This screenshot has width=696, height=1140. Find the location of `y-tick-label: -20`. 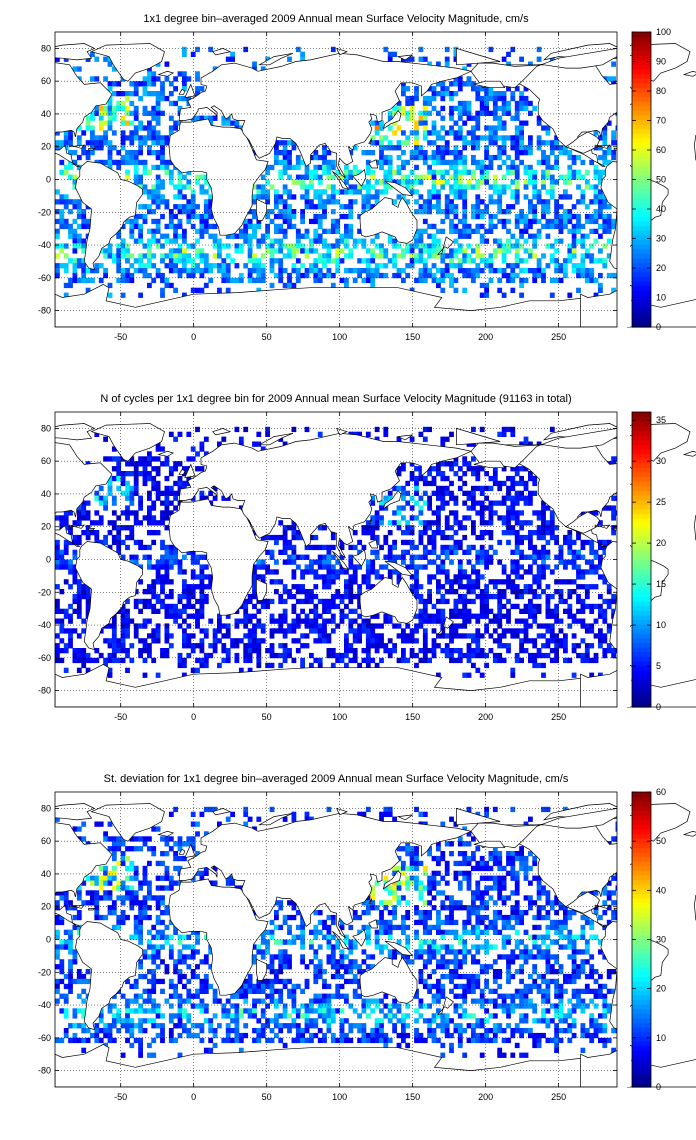

y-tick-label: -20 is located at coordinates (44, 592).